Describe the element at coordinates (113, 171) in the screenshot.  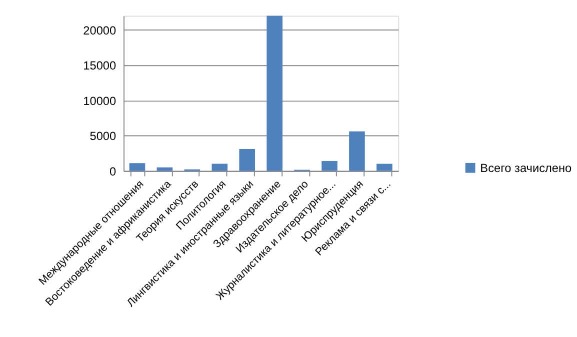
I see `y-tick-label: 0` at that location.